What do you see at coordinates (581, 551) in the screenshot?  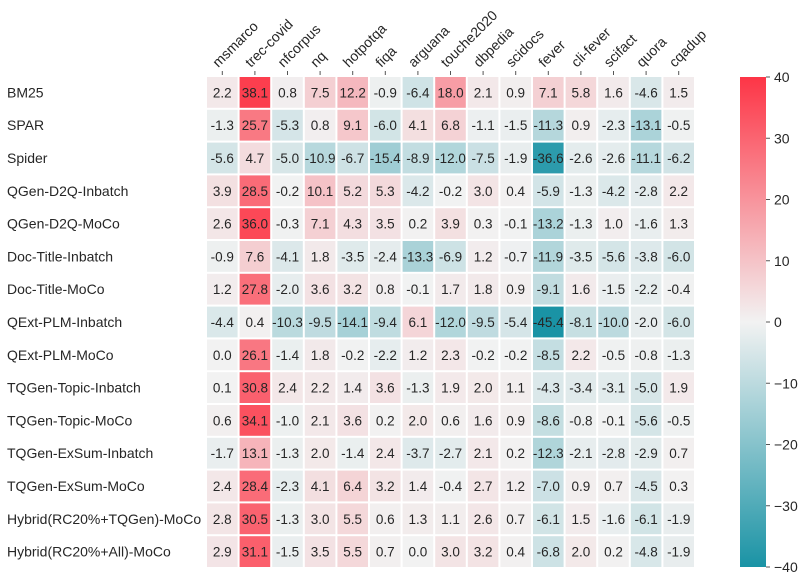 I see `heatmap-cell-hybrid-rc20-all-moco-cli-fever` at bounding box center [581, 551].